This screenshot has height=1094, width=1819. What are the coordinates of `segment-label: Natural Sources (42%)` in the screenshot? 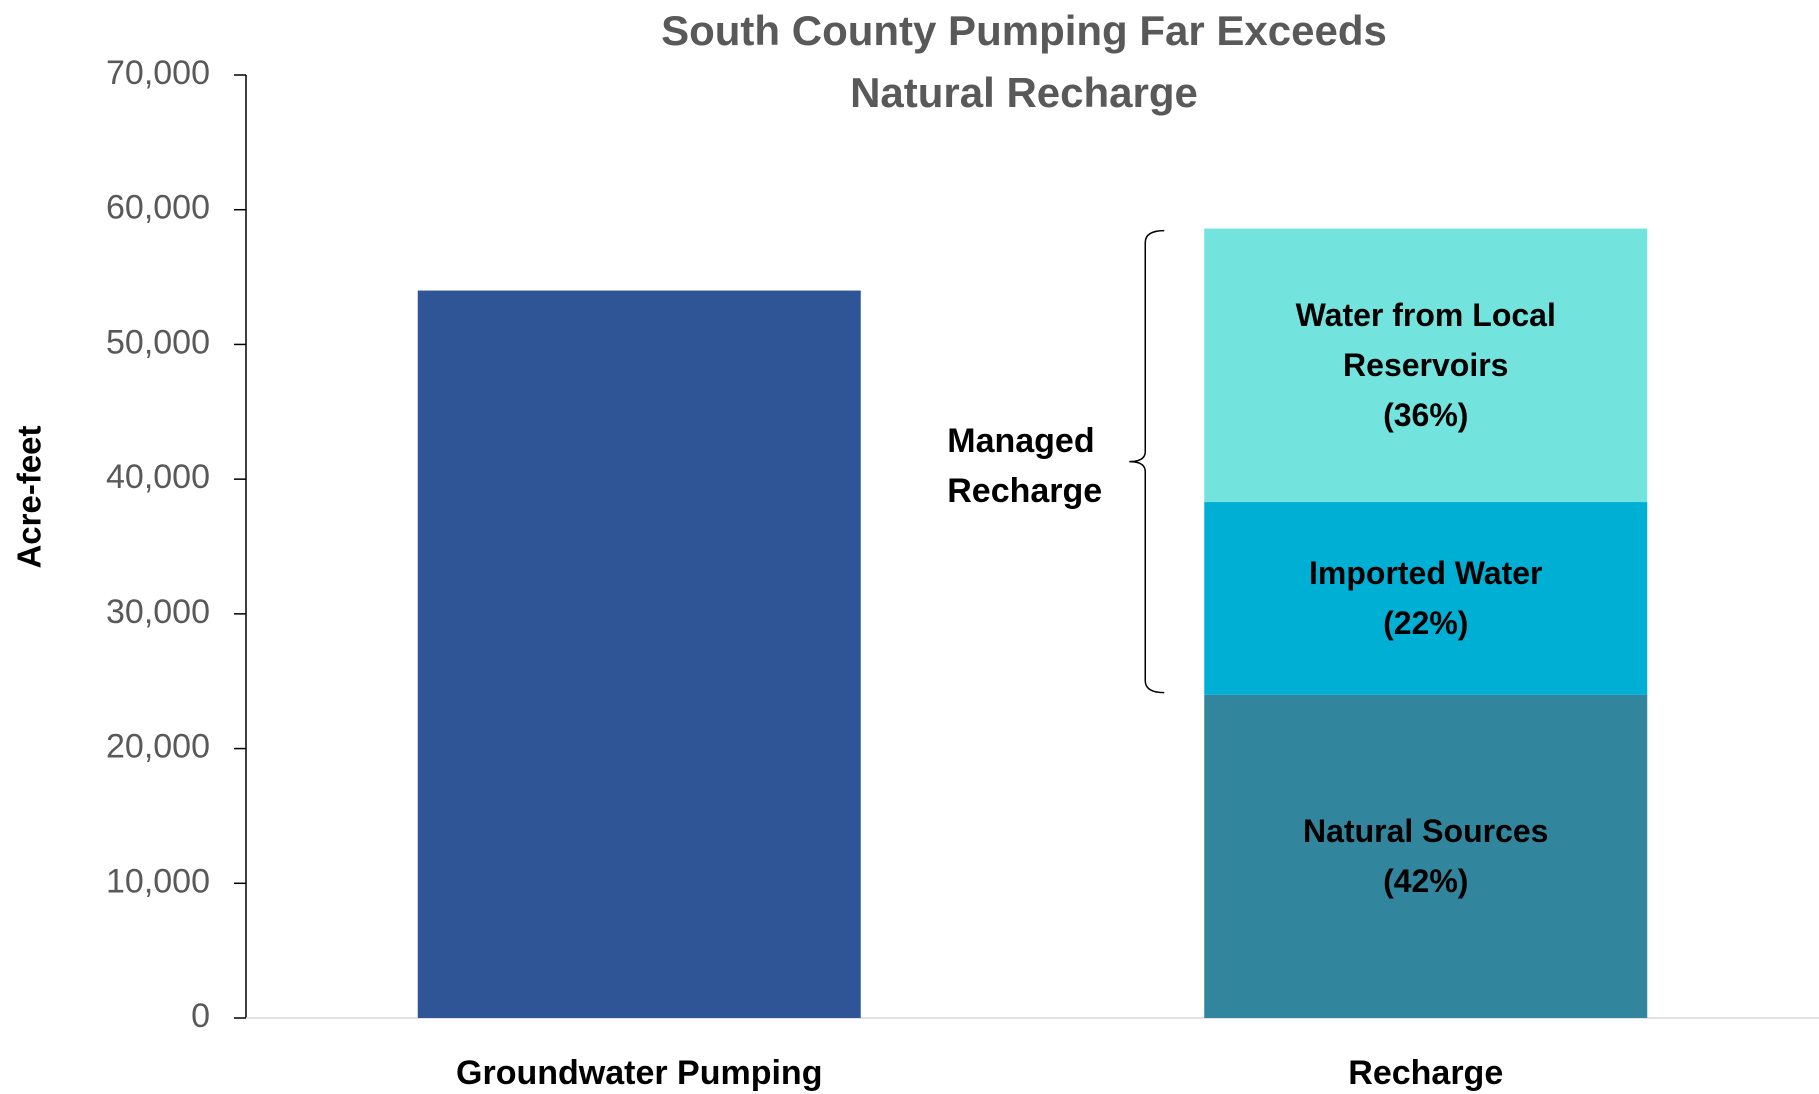 It's located at (1426, 856).